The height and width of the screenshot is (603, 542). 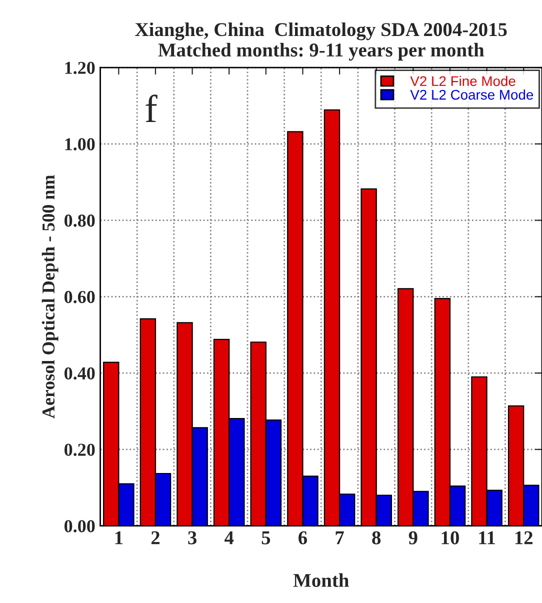 What do you see at coordinates (79, 450) in the screenshot?
I see `y-tick-label: 0.20` at bounding box center [79, 450].